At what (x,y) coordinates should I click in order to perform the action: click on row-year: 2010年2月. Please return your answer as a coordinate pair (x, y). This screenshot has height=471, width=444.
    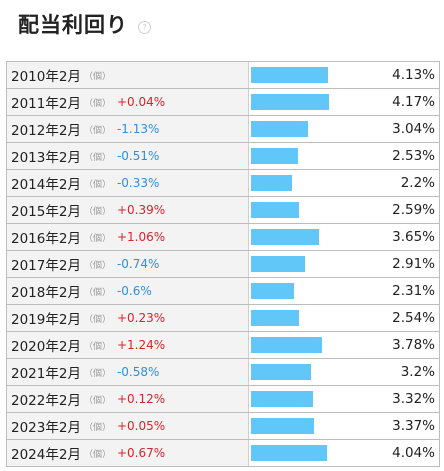
    Looking at the image, I should click on (46, 77).